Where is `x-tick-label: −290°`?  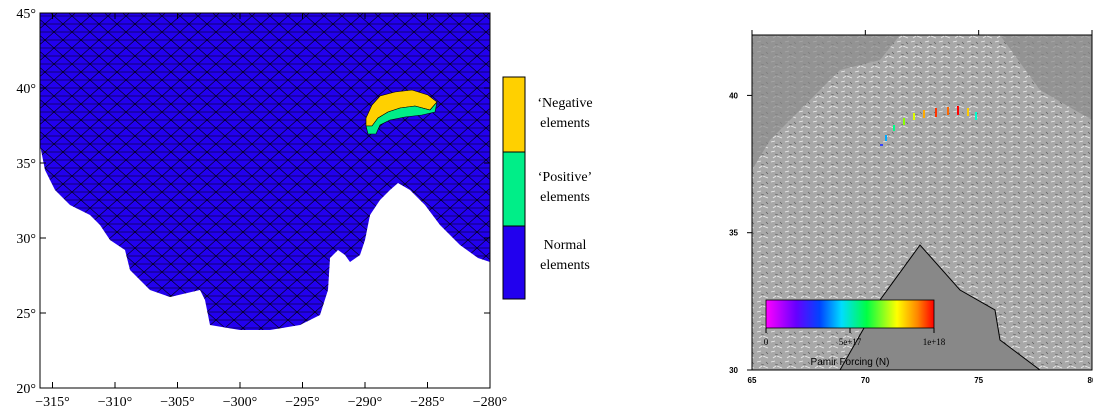
x-tick-label: −290° is located at coordinates (365, 402).